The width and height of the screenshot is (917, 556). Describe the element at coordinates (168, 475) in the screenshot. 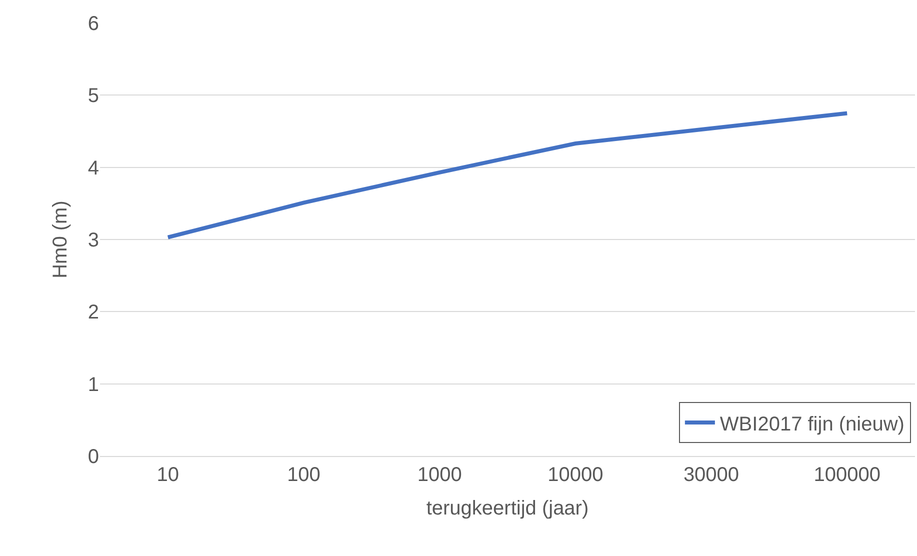

I see `x-tick-label: 10` at that location.